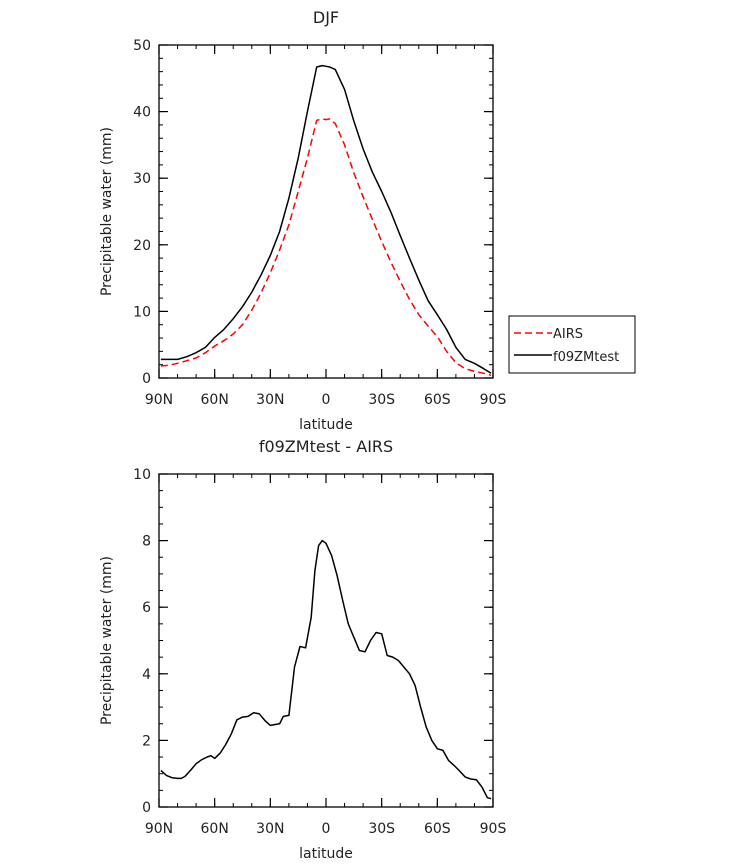 The width and height of the screenshot is (733, 866). What do you see at coordinates (146, 542) in the screenshot?
I see `y-tick-label: 8` at bounding box center [146, 542].